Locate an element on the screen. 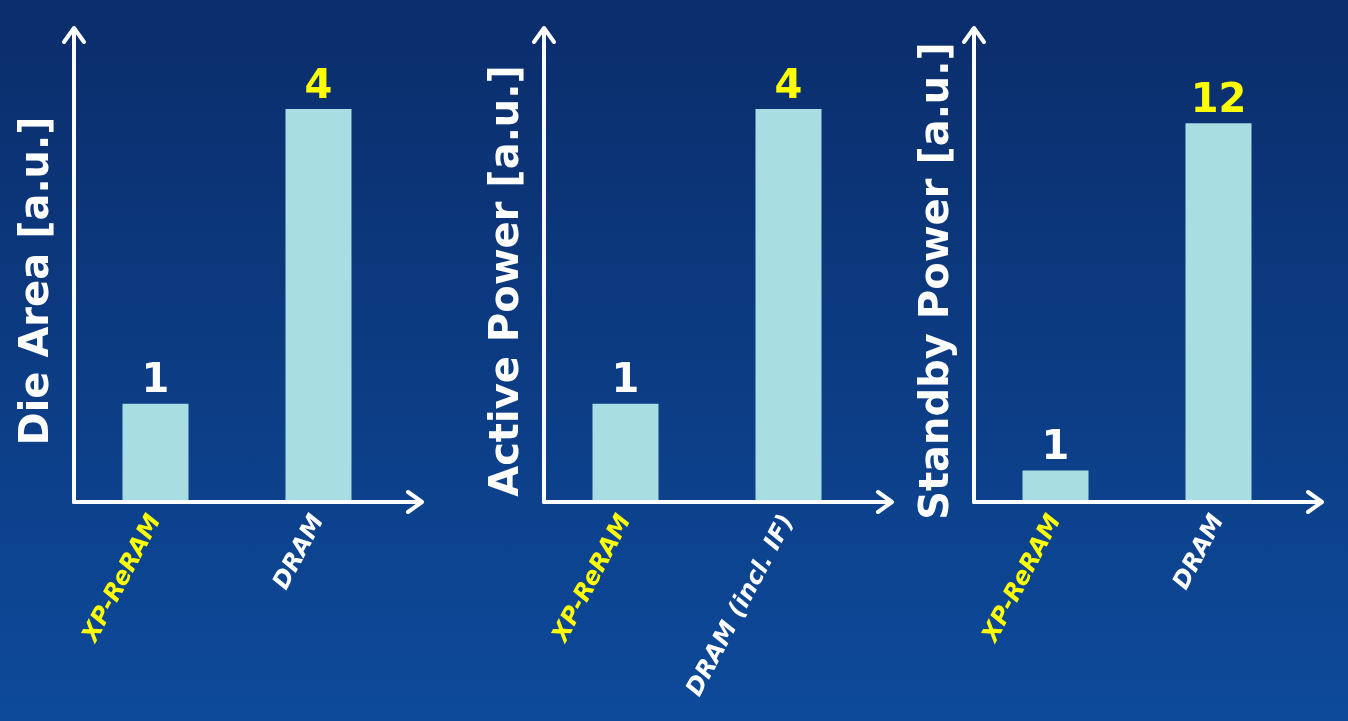  y-axis-title: Active Power [a.u.] is located at coordinates (504, 281).